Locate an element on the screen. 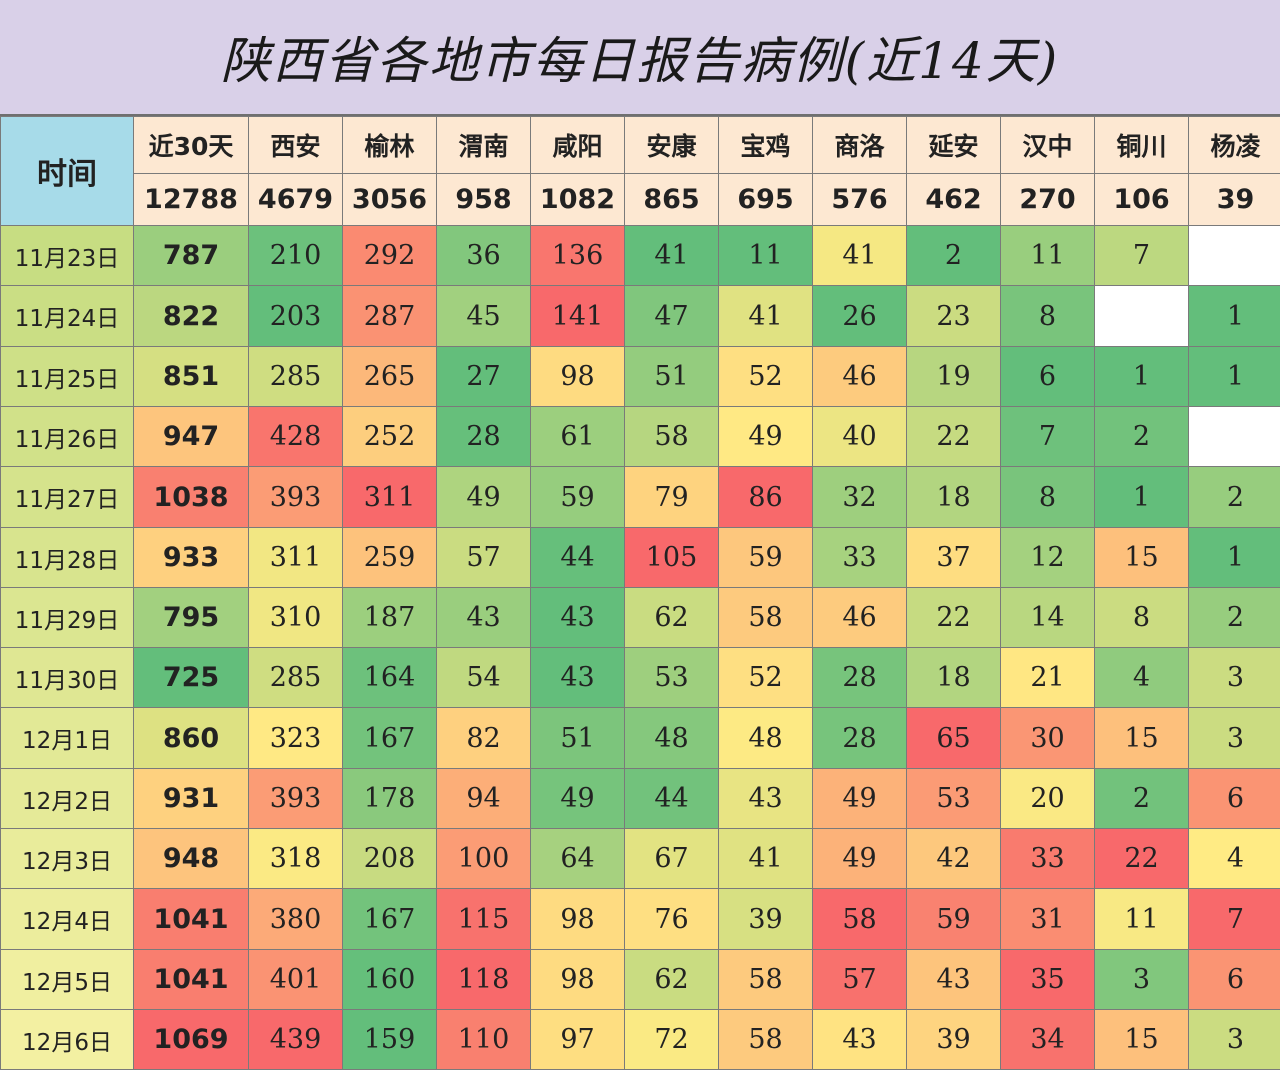 The height and width of the screenshot is (1072, 1280). heatmap-cell: 252 is located at coordinates (389, 436).